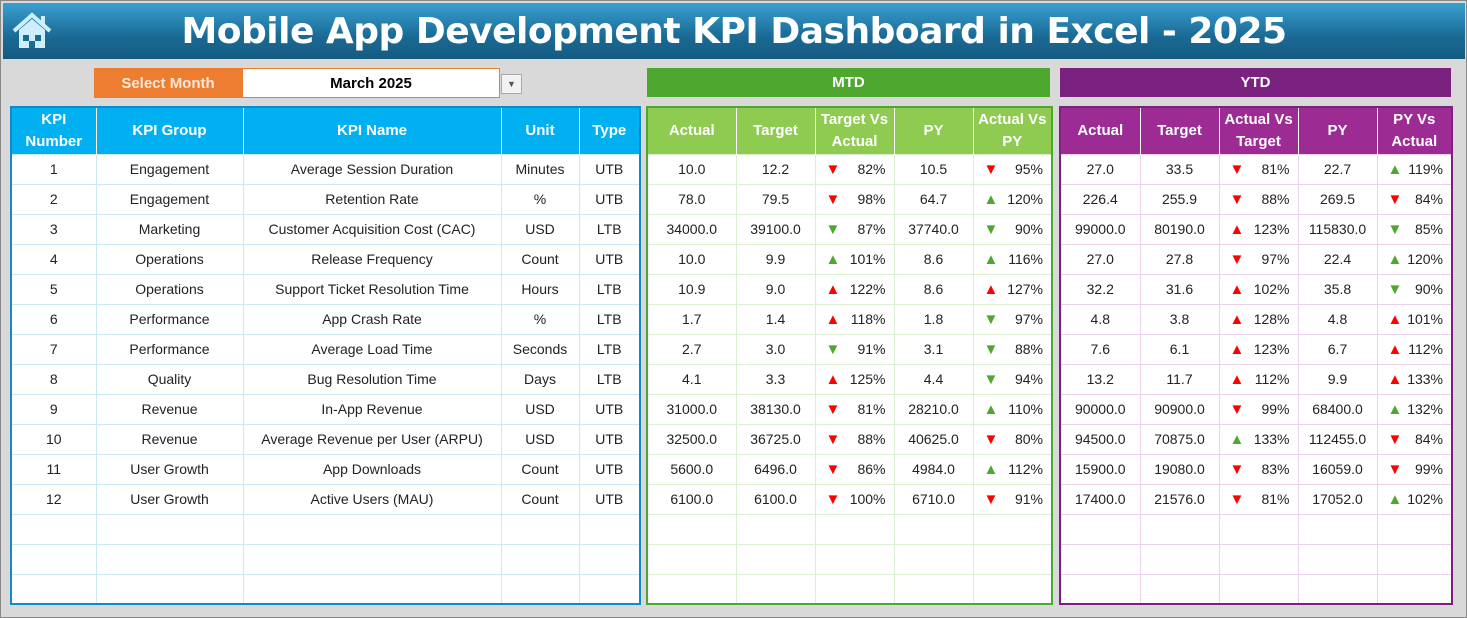 The height and width of the screenshot is (618, 1467). Describe the element at coordinates (775, 169) in the screenshot. I see `mtd-target: 12.2` at that location.